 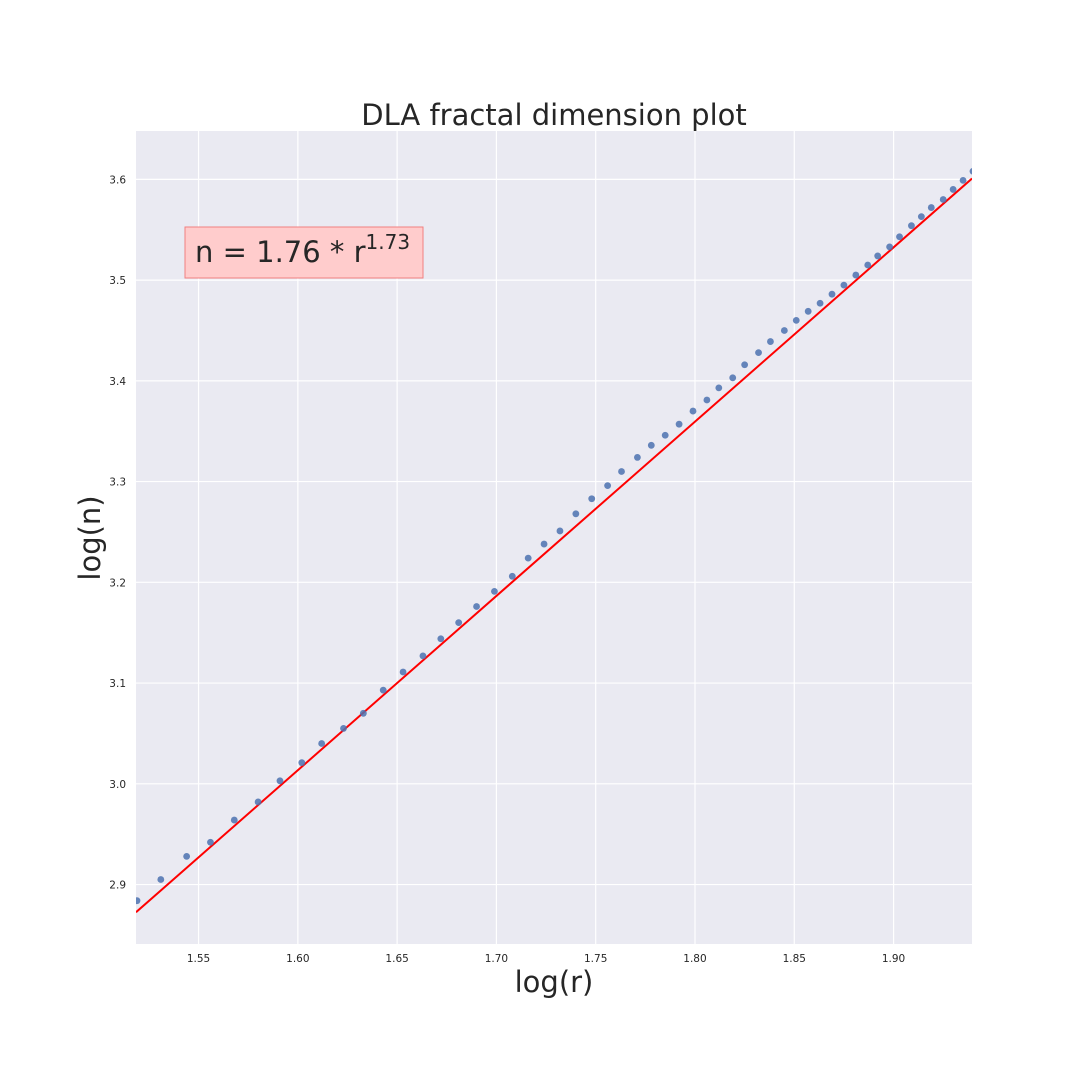 I want to click on y-tick-label: 3.4, so click(x=117, y=382).